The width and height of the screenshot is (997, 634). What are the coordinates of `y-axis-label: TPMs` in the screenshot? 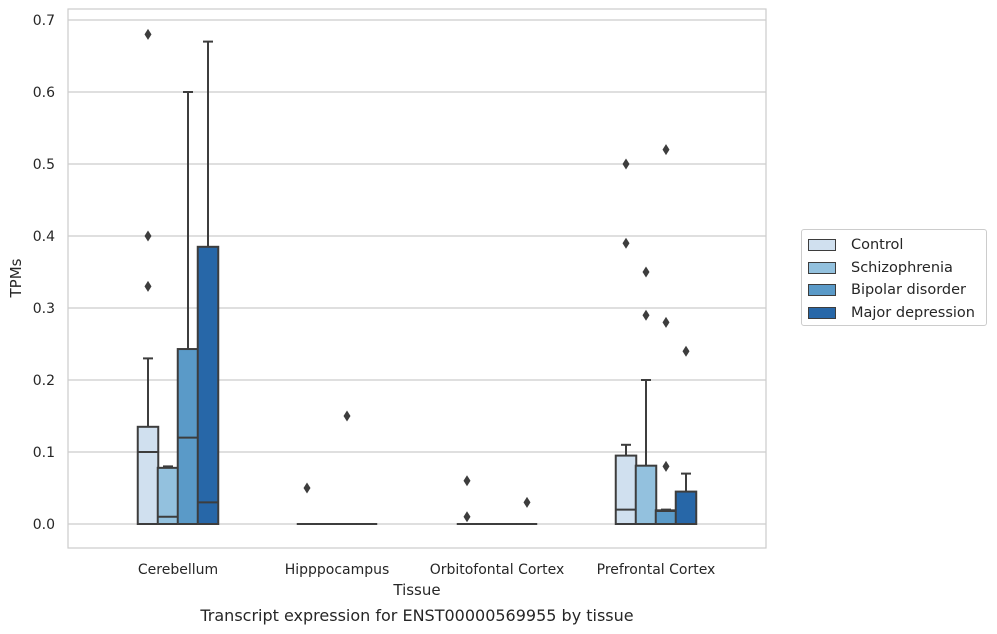 It's located at (16, 278).